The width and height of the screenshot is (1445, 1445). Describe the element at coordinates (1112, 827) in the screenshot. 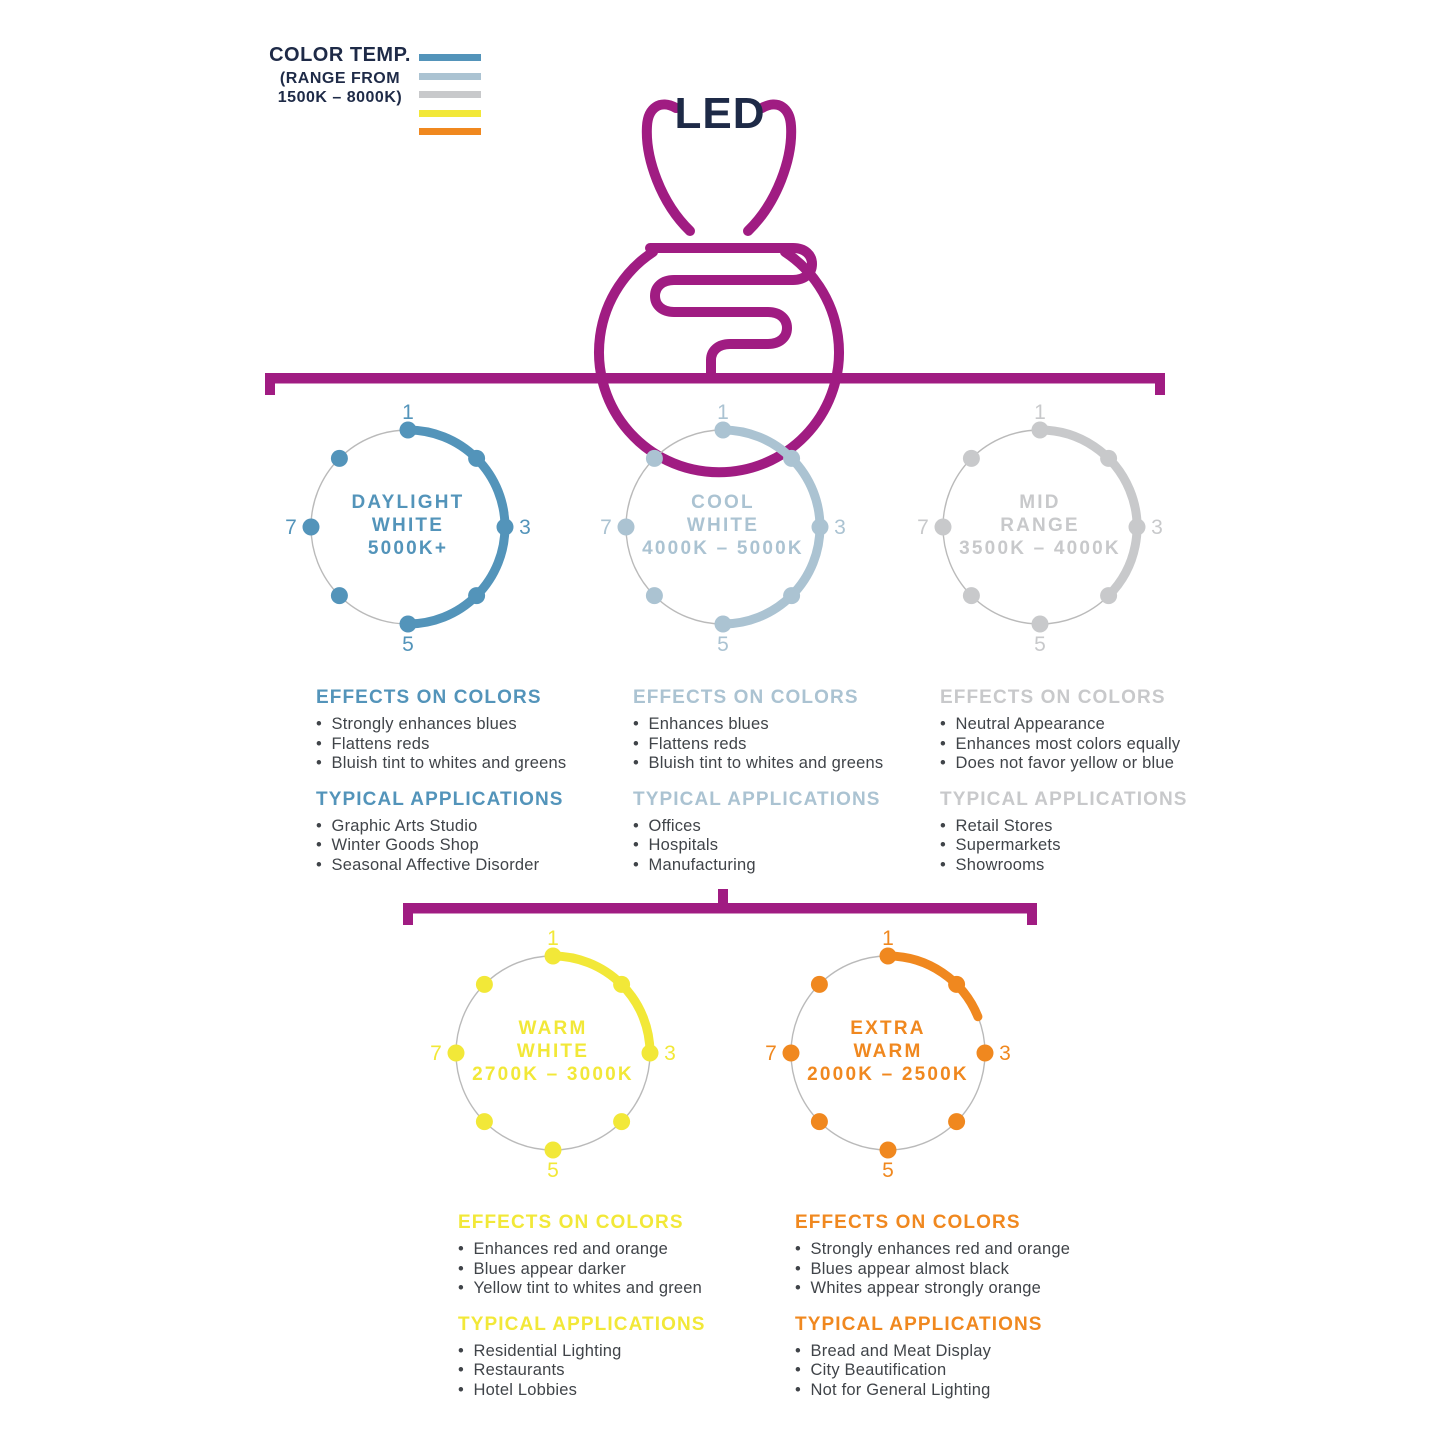

I see `application-item: Retail Stores` at that location.